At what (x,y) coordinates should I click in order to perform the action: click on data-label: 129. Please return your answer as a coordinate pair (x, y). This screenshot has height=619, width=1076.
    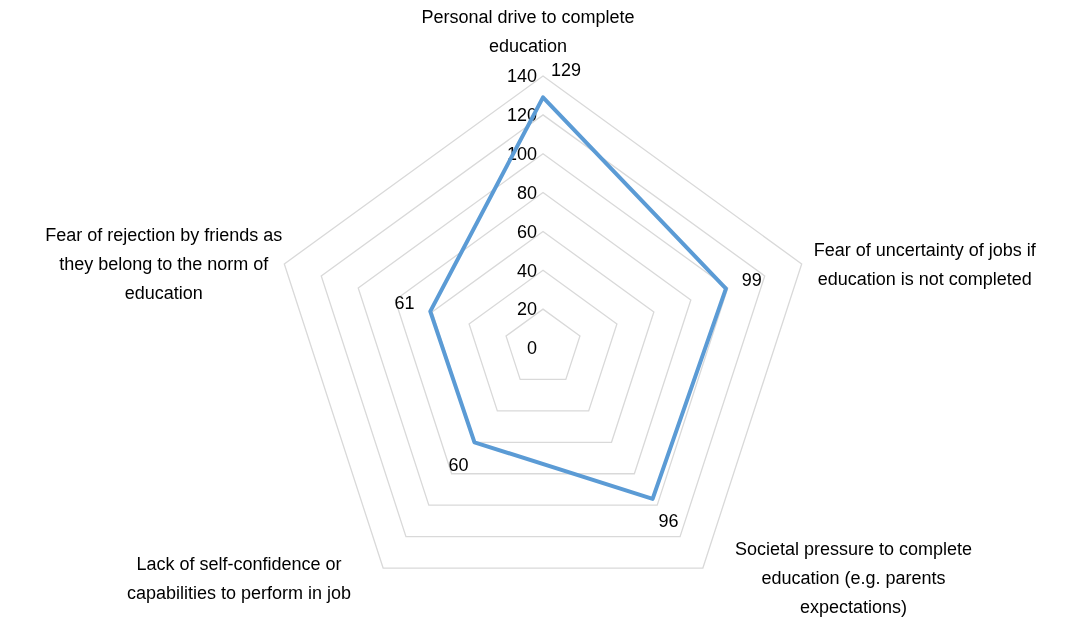
    Looking at the image, I should click on (566, 70).